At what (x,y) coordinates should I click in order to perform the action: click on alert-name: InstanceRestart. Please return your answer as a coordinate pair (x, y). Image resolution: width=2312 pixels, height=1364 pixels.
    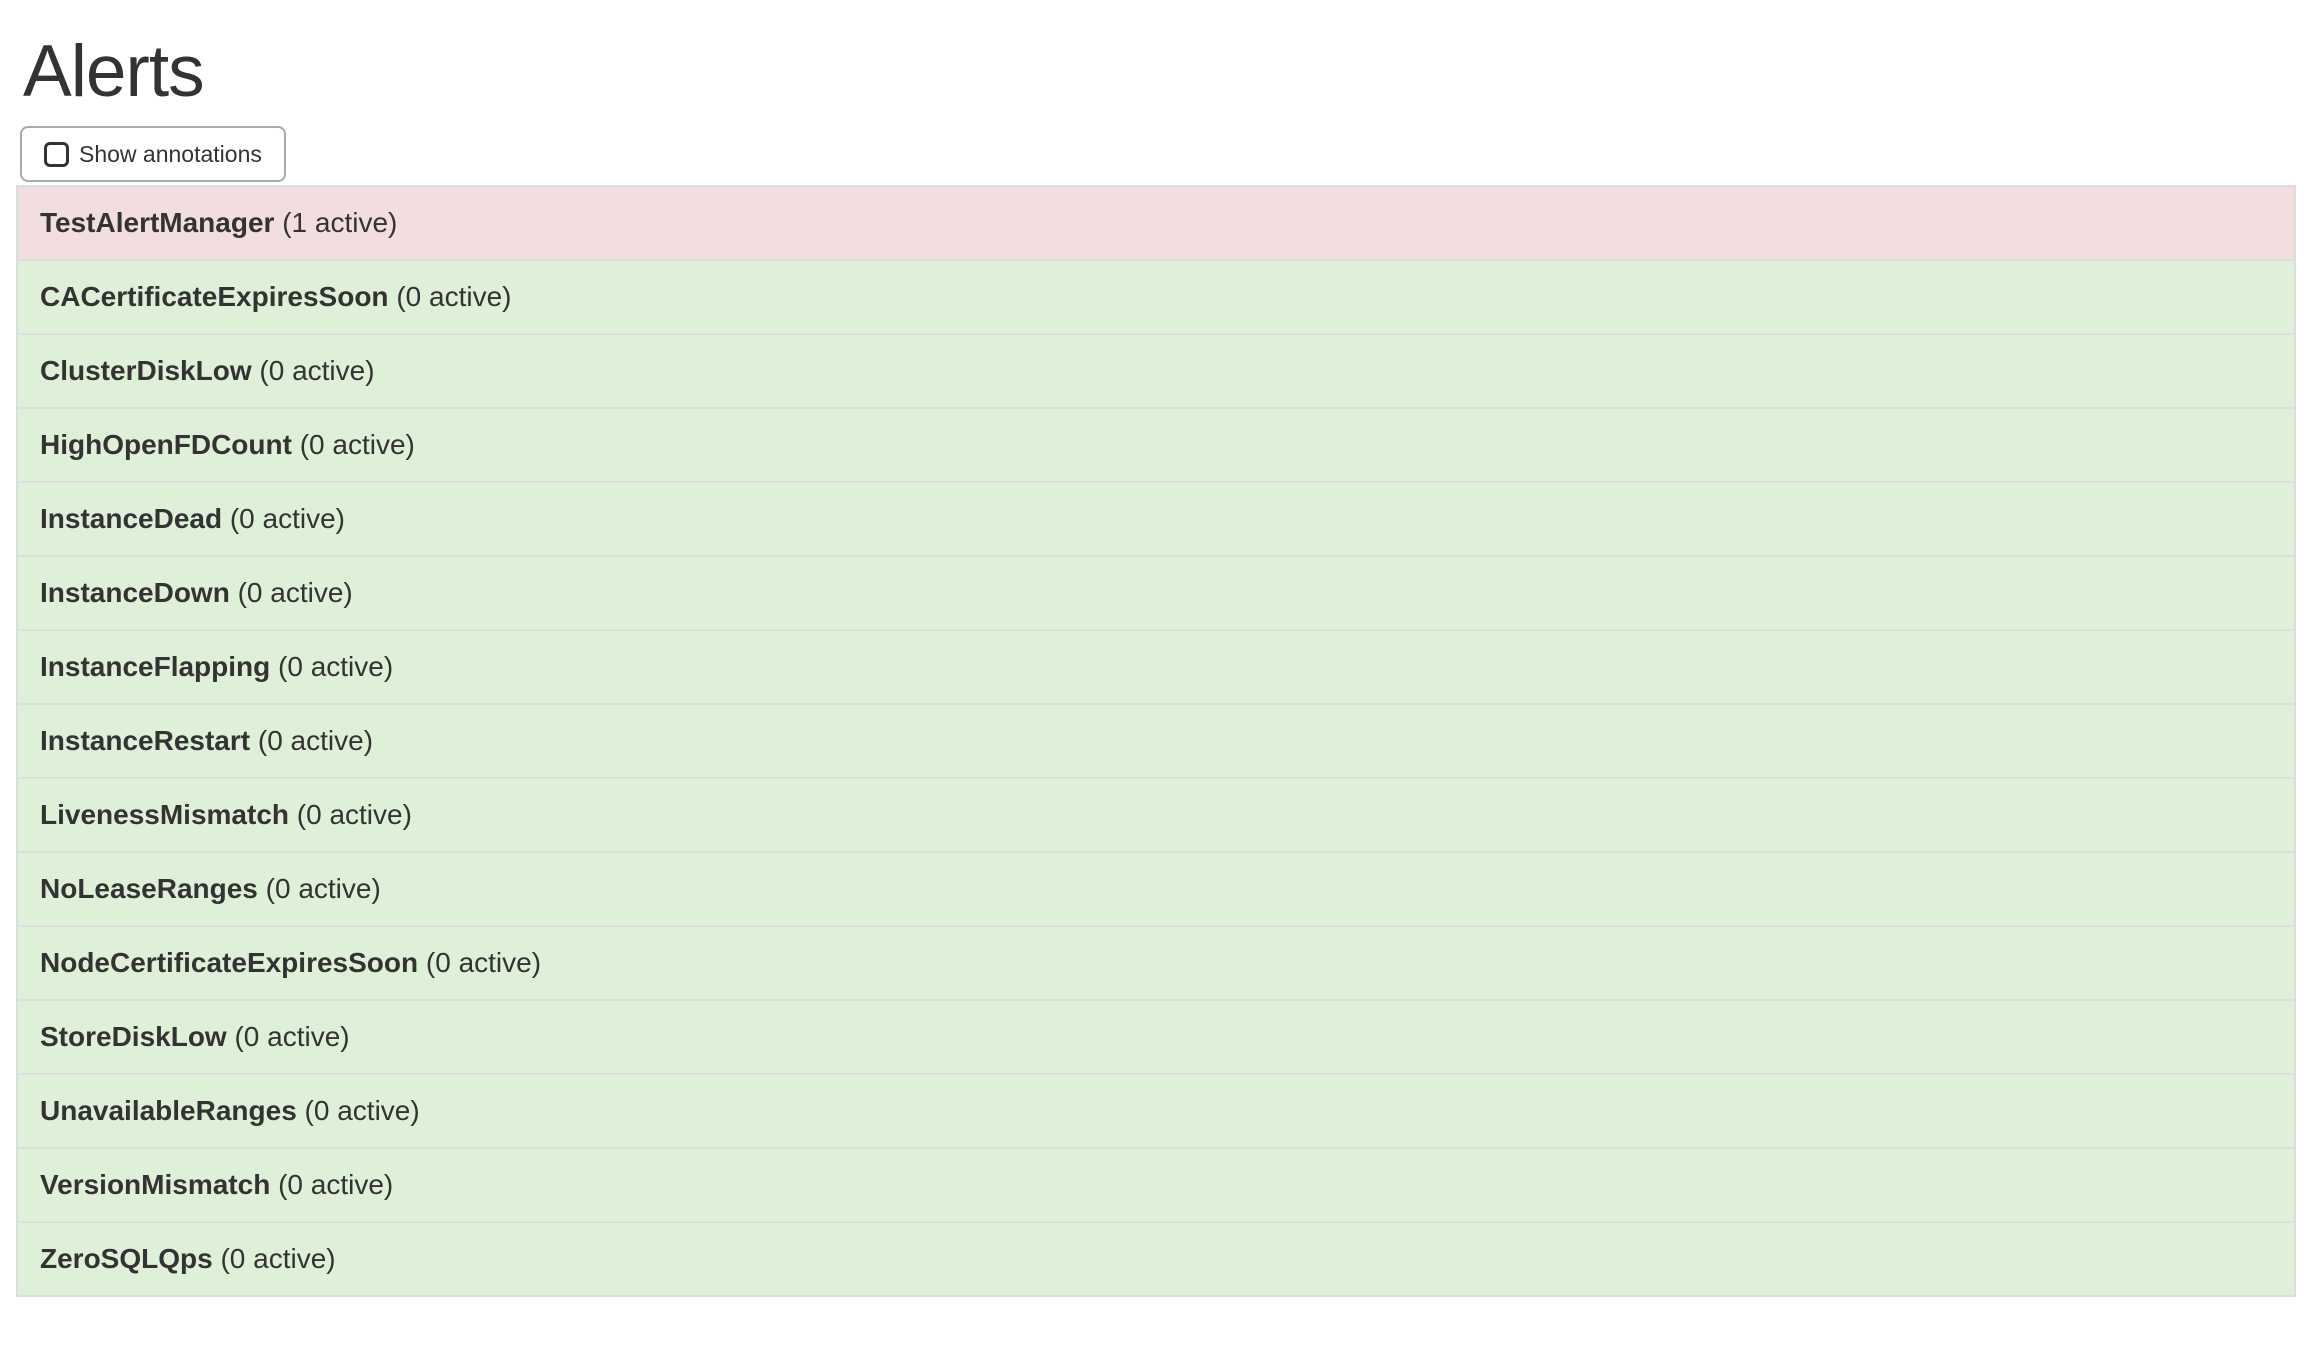
    Looking at the image, I should click on (145, 741).